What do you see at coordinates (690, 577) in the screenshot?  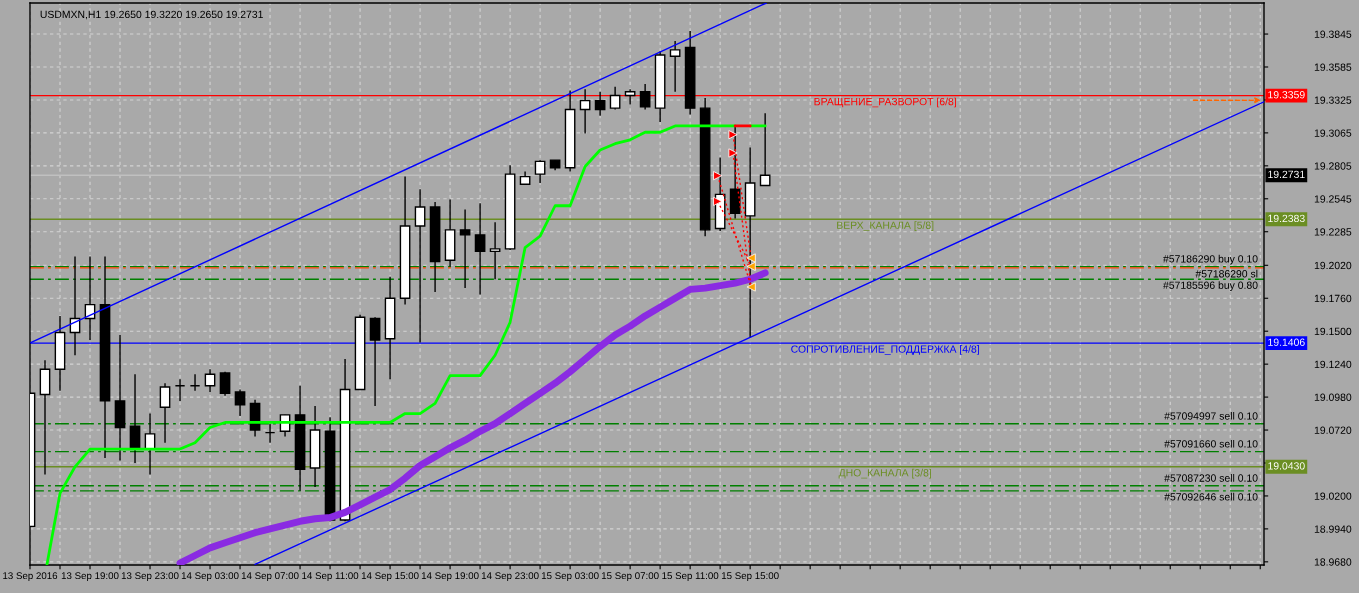 I see `x-tick-label: 15 Sep 11:00` at bounding box center [690, 577].